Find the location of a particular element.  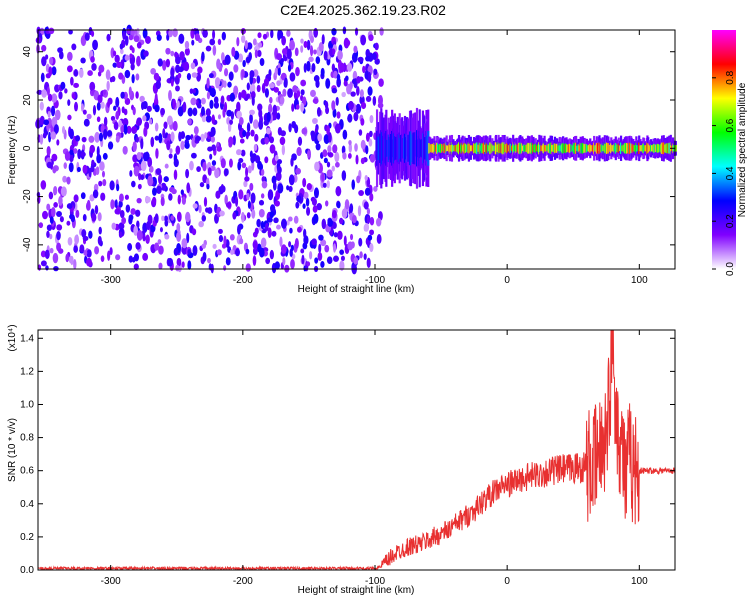

spectrogram-x-tick-label: -200 is located at coordinates (243, 280).